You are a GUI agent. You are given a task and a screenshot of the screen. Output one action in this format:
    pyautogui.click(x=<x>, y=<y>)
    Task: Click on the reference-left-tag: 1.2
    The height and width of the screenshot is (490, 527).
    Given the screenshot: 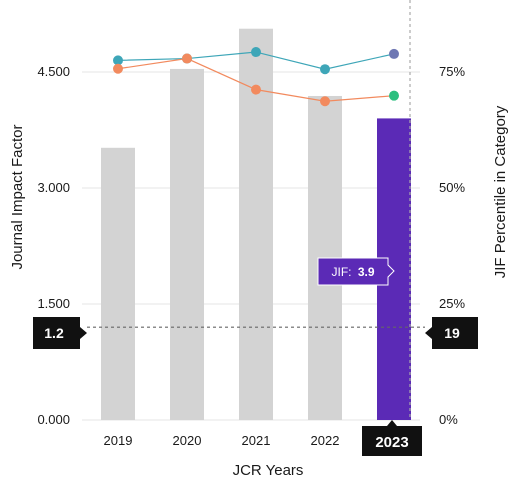 What is the action you would take?
    pyautogui.click(x=60, y=333)
    